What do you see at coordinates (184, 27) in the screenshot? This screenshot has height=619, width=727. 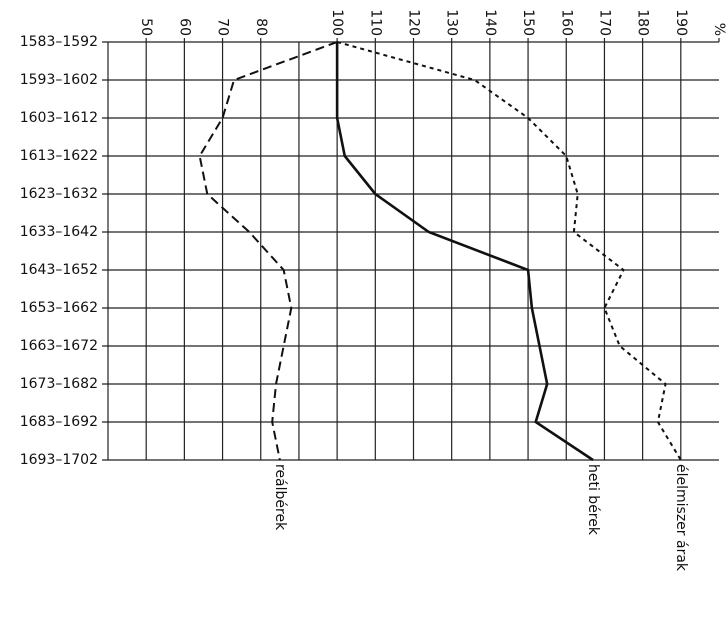 I see `x-tick-label: 60` at bounding box center [184, 27].